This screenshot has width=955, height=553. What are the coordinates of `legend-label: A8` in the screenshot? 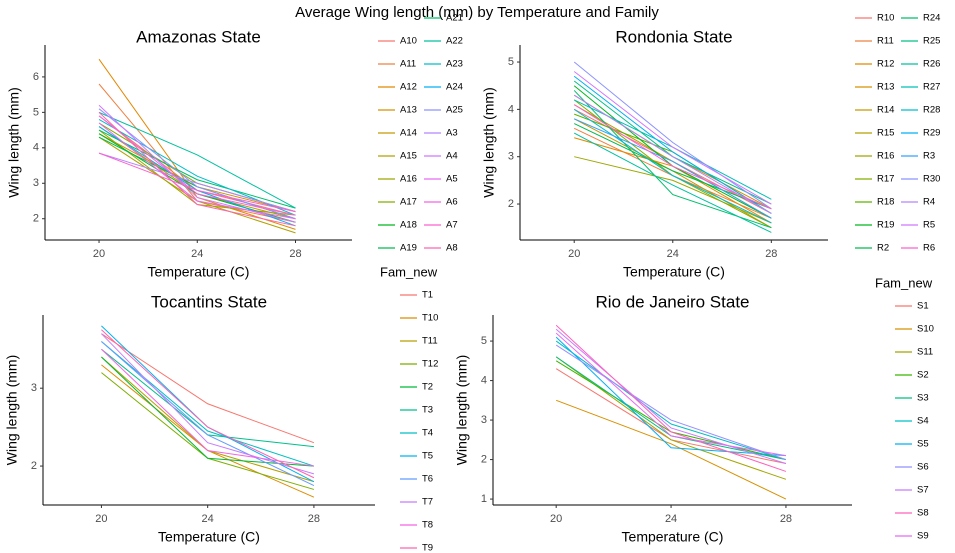 It's located at (452, 248).